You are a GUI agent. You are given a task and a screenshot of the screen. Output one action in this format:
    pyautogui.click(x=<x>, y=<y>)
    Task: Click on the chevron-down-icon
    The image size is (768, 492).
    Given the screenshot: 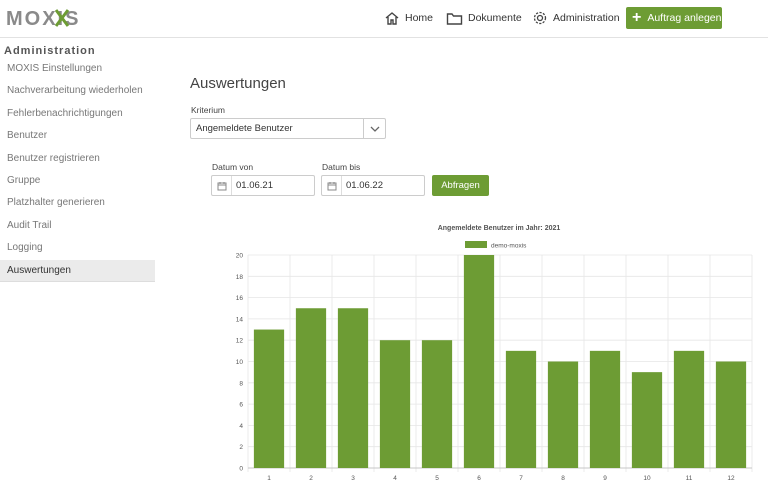 What is the action you would take?
    pyautogui.click(x=374, y=128)
    